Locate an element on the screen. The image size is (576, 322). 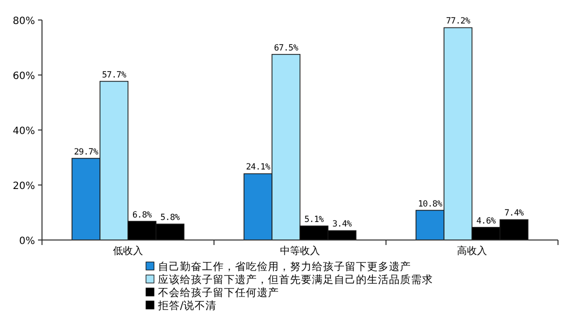
data-label: 3.4% is located at coordinates (342, 225).